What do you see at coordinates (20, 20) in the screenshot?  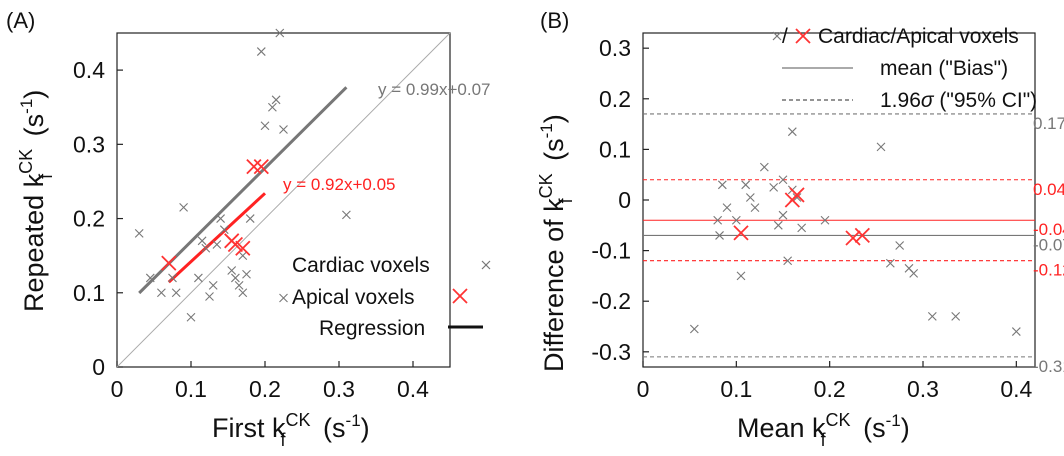 I see `panel-a-label: (A)` at bounding box center [20, 20].